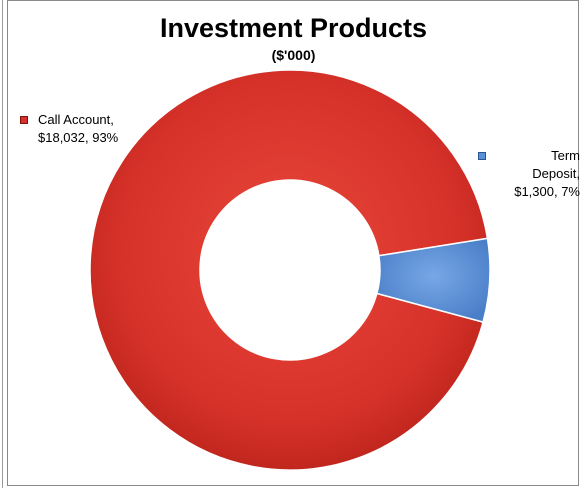  Describe the element at coordinates (76, 119) in the screenshot. I see `call-account-label-line1: Call Account,` at that location.